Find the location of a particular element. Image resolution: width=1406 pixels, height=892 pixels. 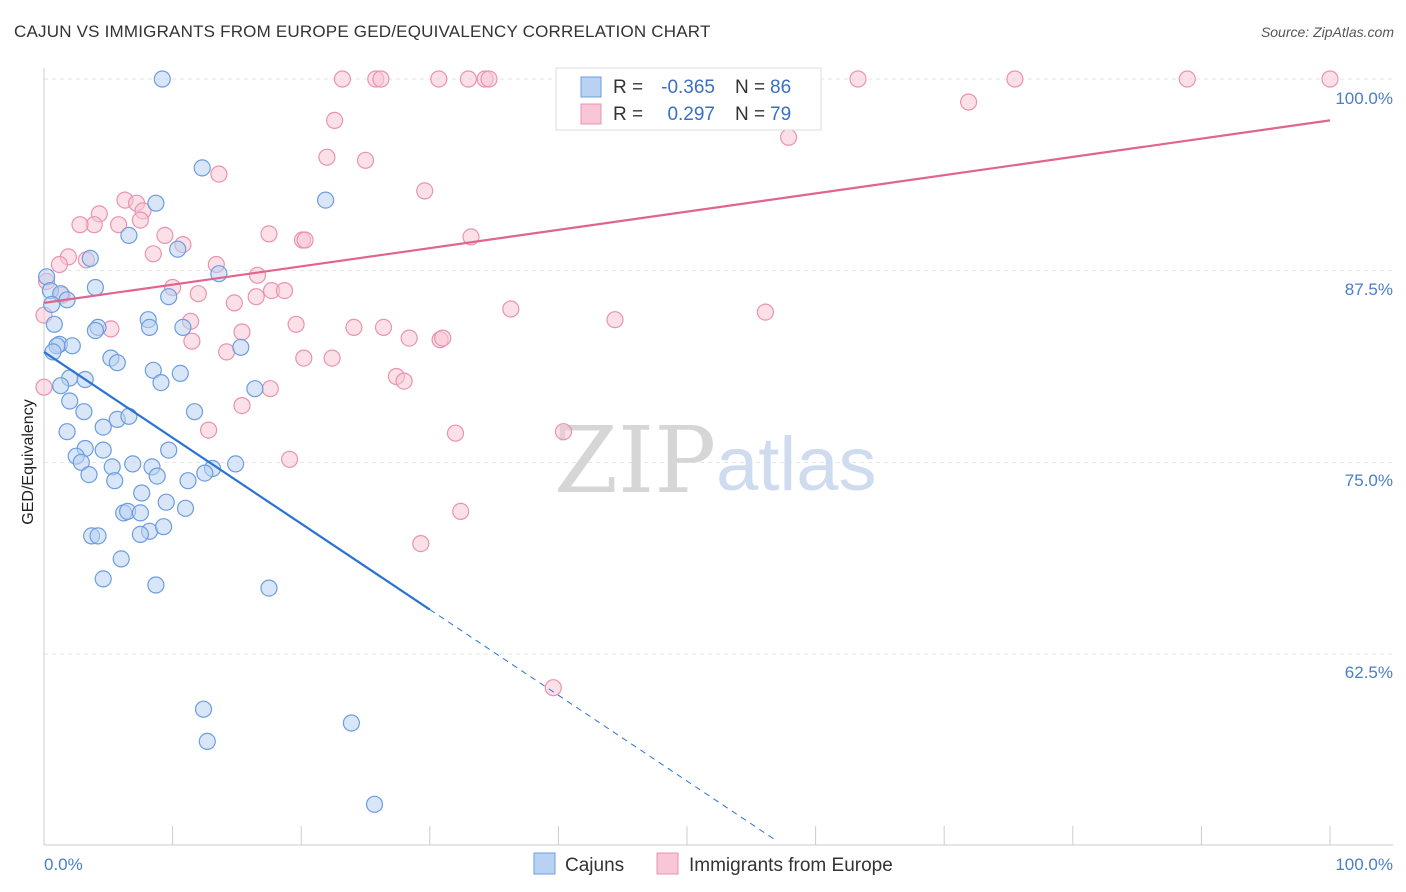

legend-n-label-cajuns: N = is located at coordinates (750, 87).